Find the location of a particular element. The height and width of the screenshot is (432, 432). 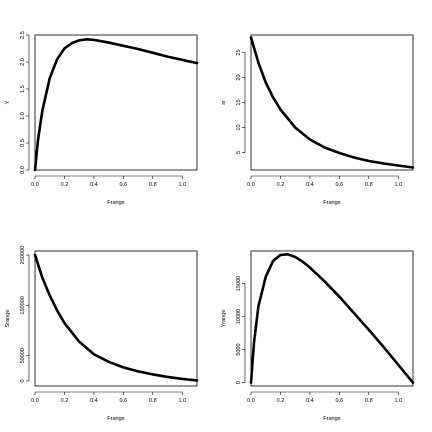

series-line-bottom-left is located at coordinates (116, 317).